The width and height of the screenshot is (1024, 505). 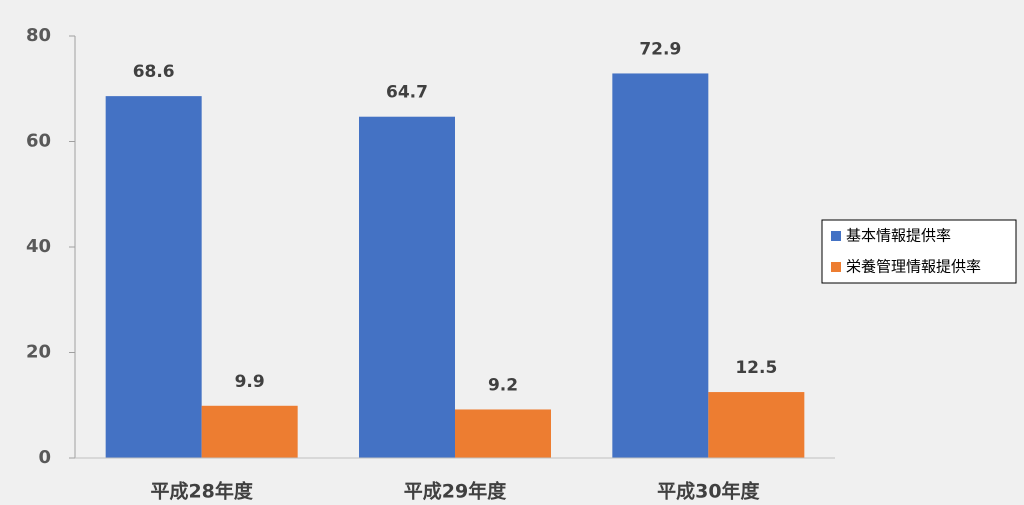 I want to click on legend-box, so click(x=919, y=251).